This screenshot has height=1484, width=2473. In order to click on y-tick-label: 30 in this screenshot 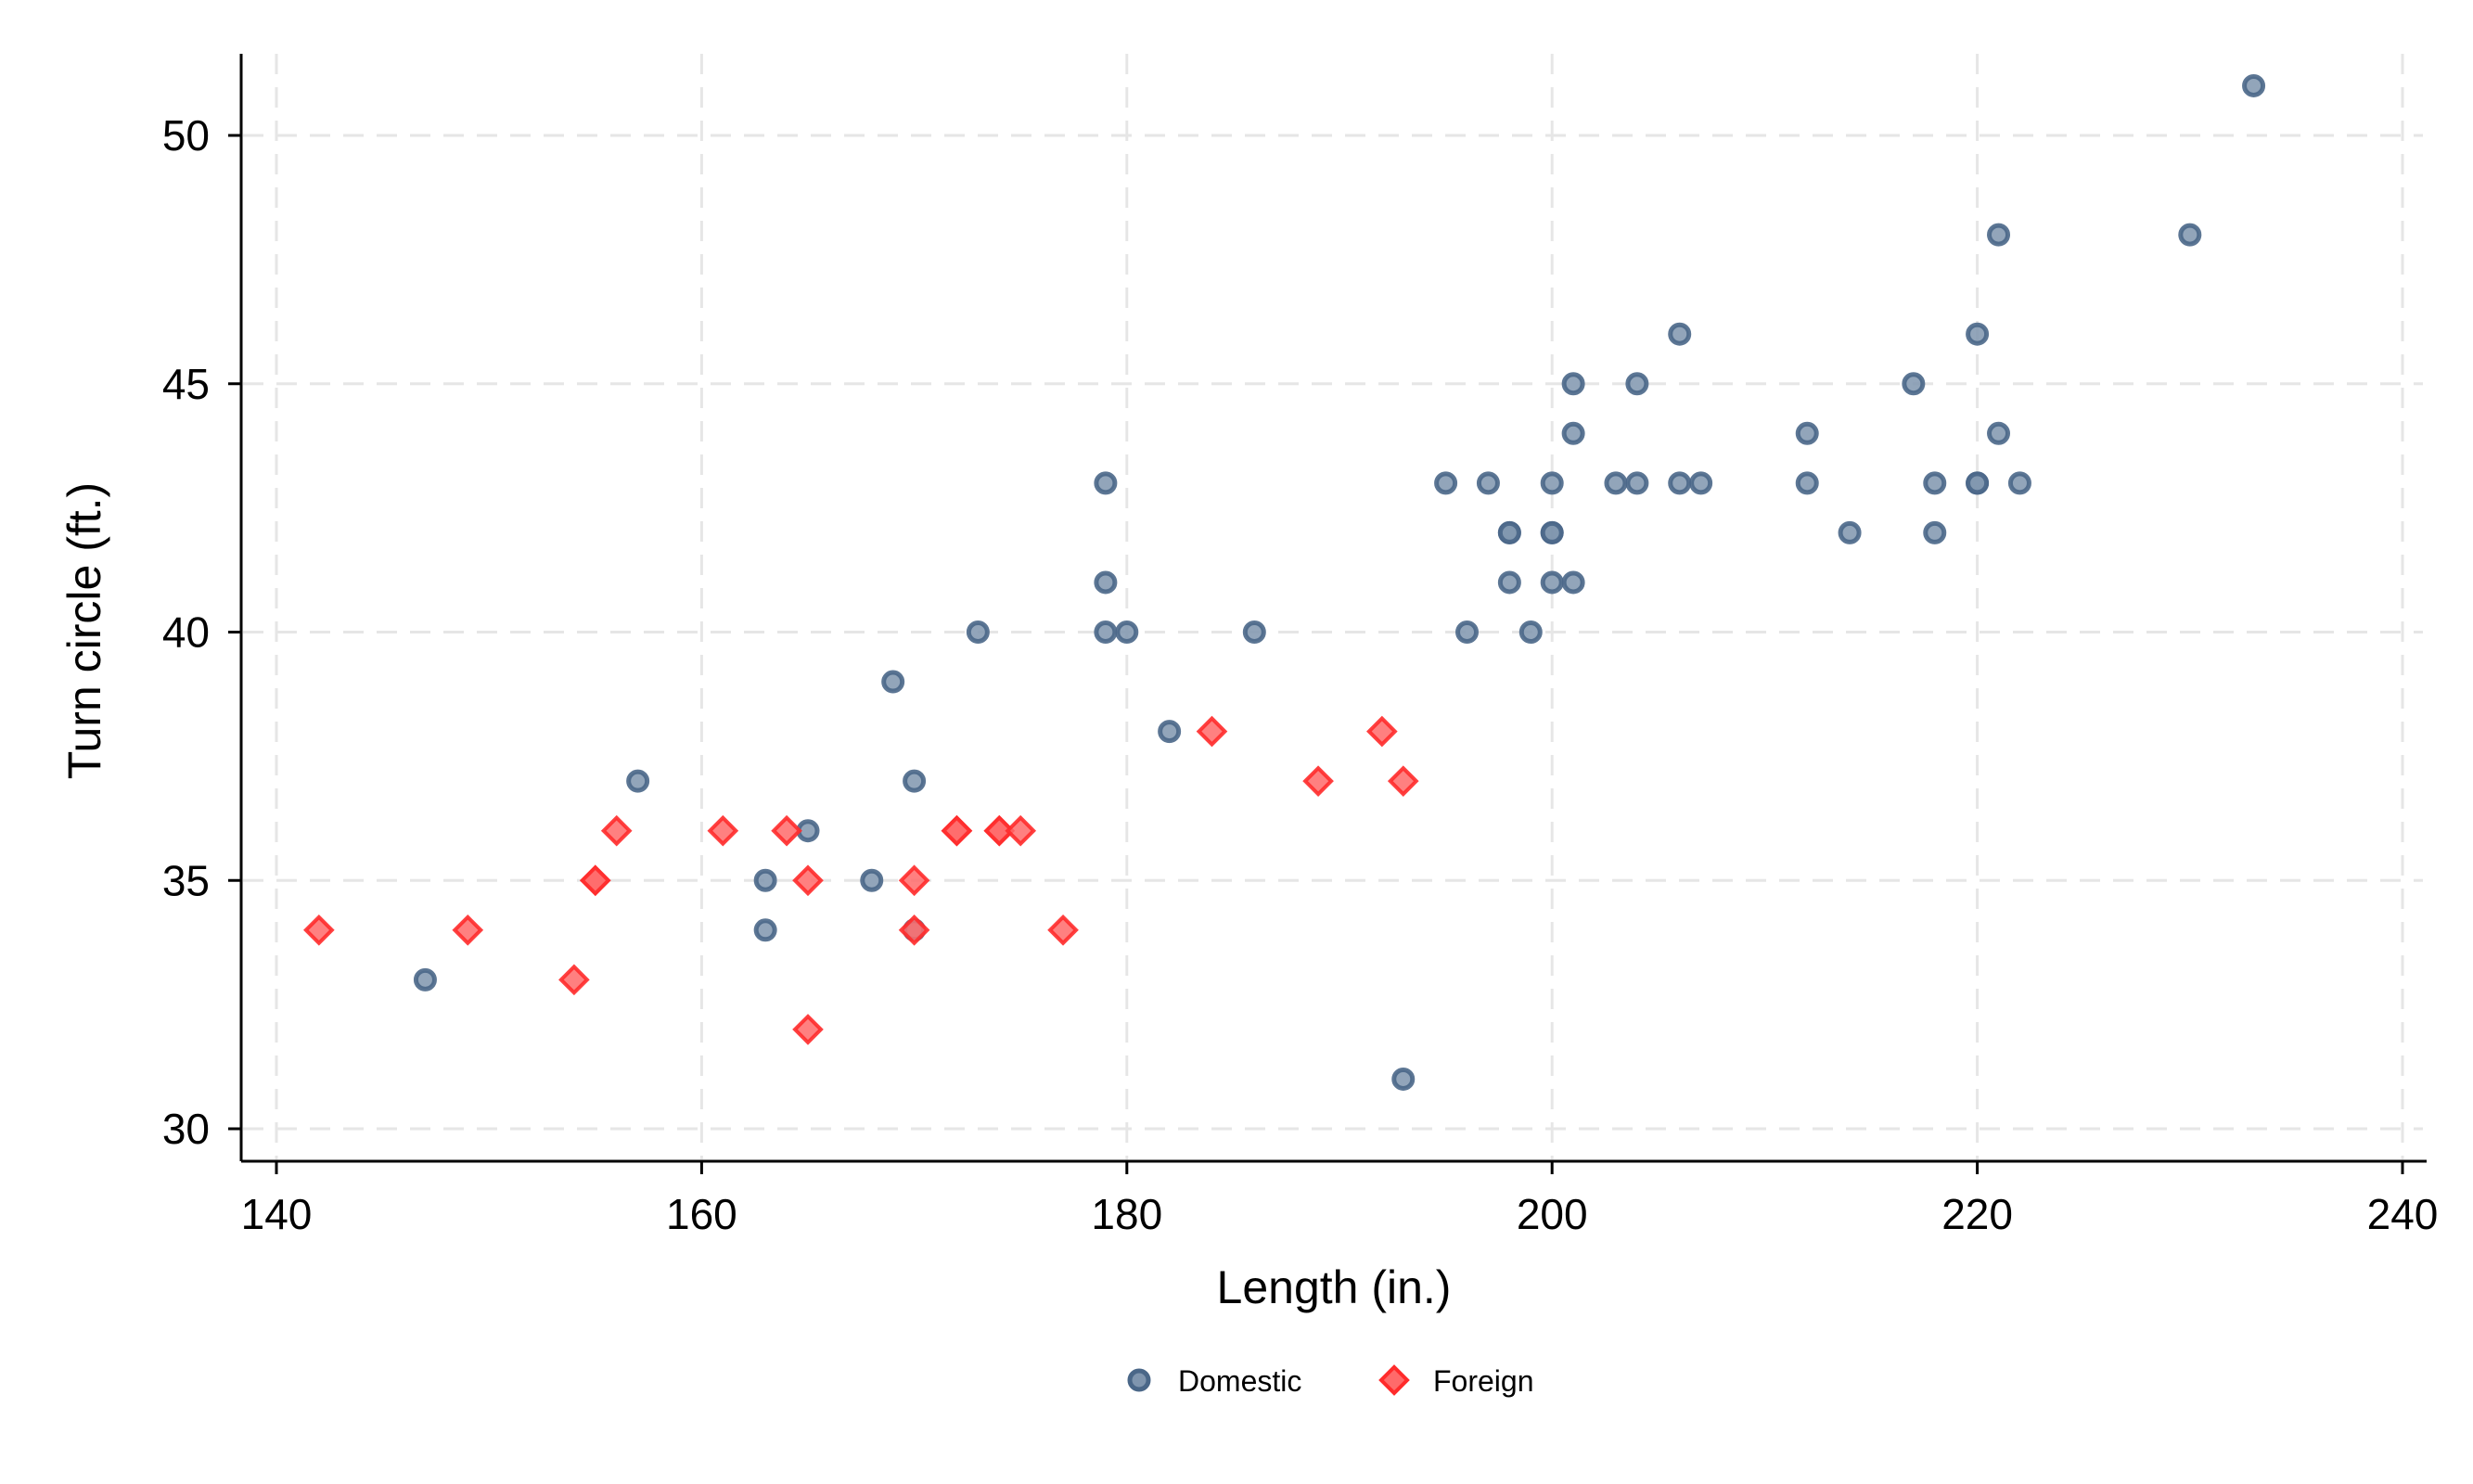, I will do `click(186, 1129)`.